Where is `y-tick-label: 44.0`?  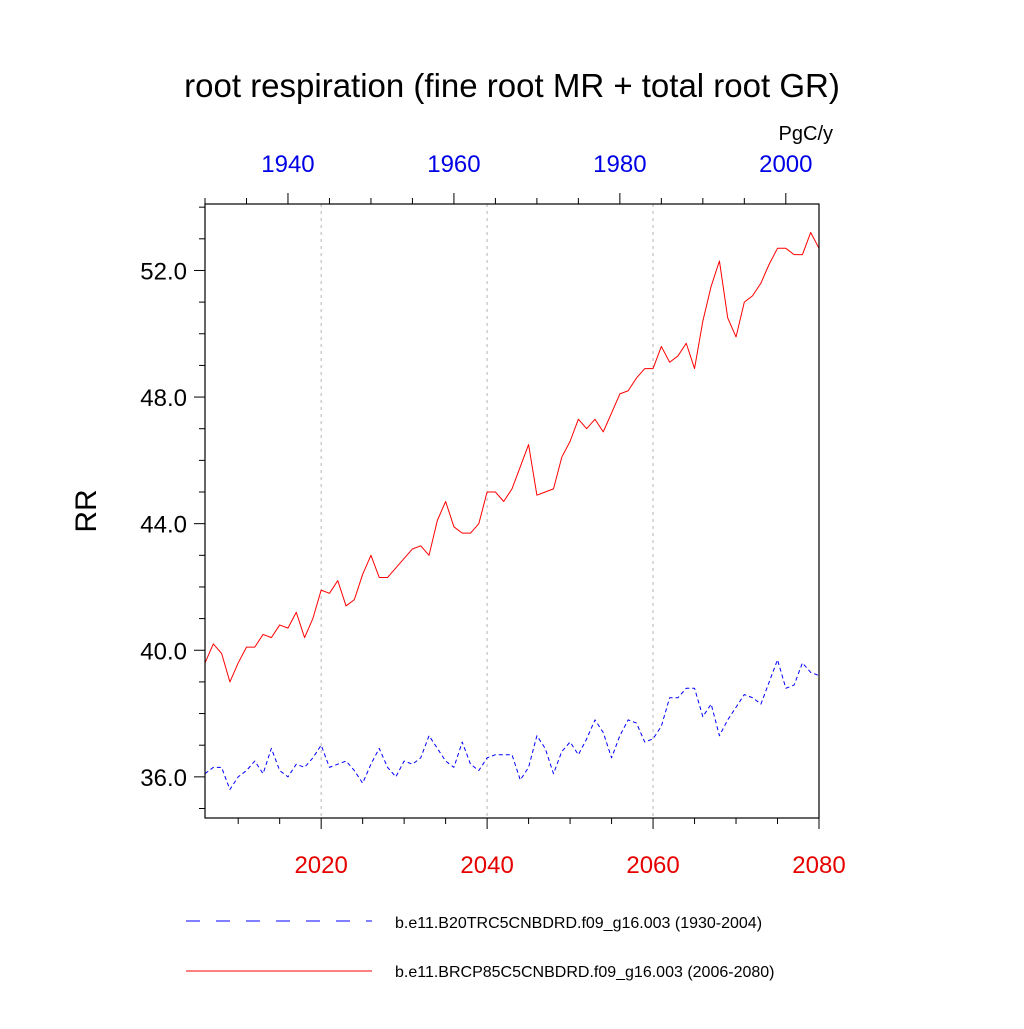 y-tick-label: 44.0 is located at coordinates (163, 525).